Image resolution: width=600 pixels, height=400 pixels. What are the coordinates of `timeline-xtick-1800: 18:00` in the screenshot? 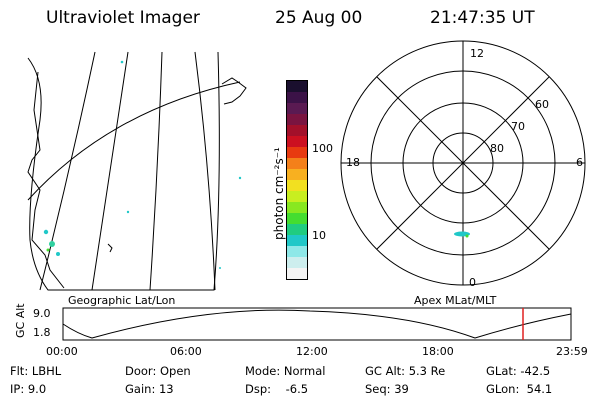 It's located at (438, 351).